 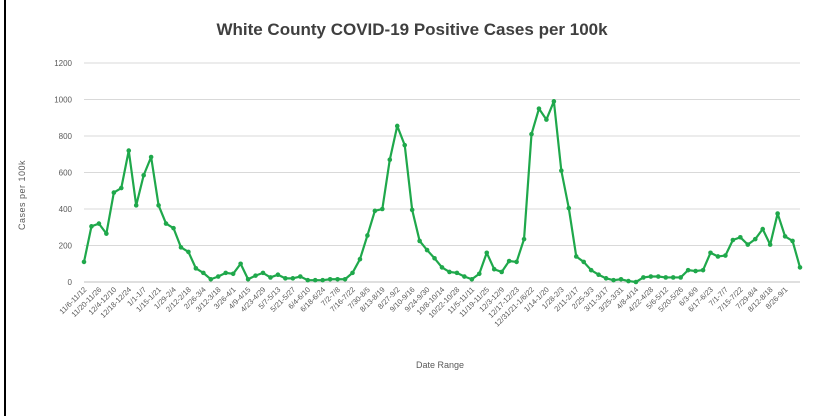 What do you see at coordinates (66, 173) in the screenshot?
I see `y-tick-label: 600` at bounding box center [66, 173].